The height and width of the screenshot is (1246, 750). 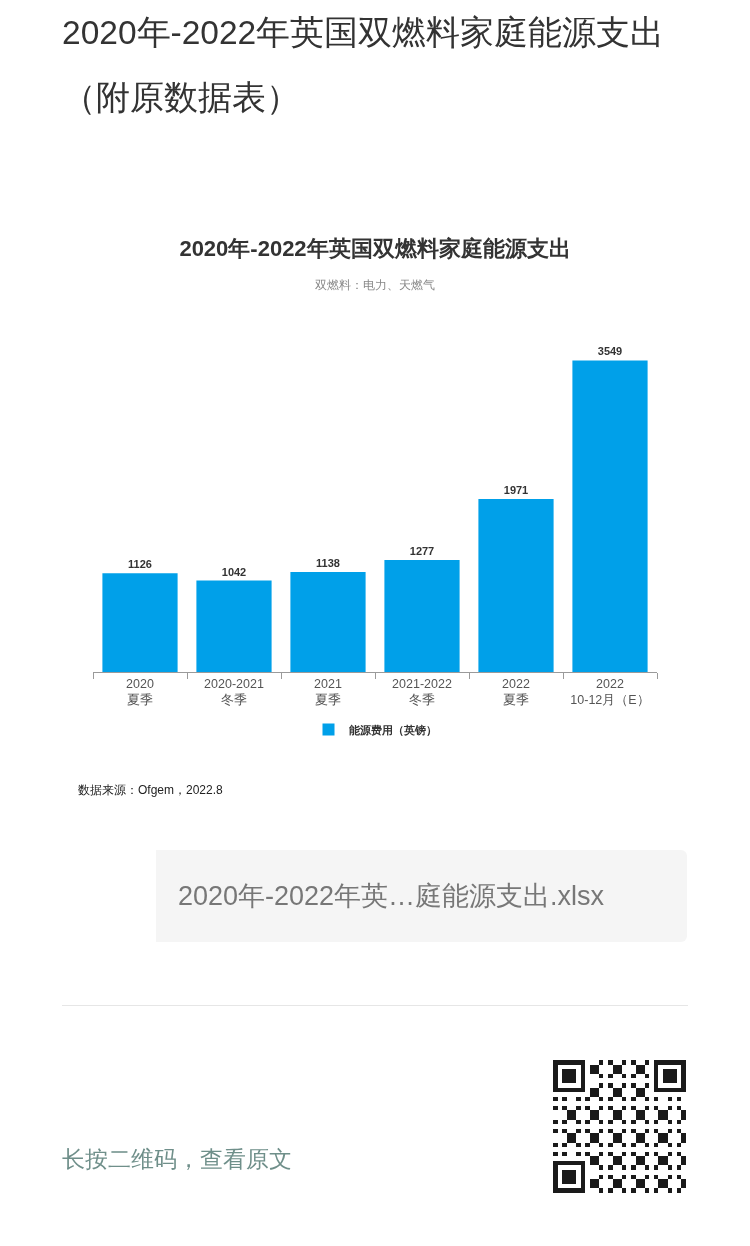 I want to click on data-label: 1138, so click(x=328, y=563).